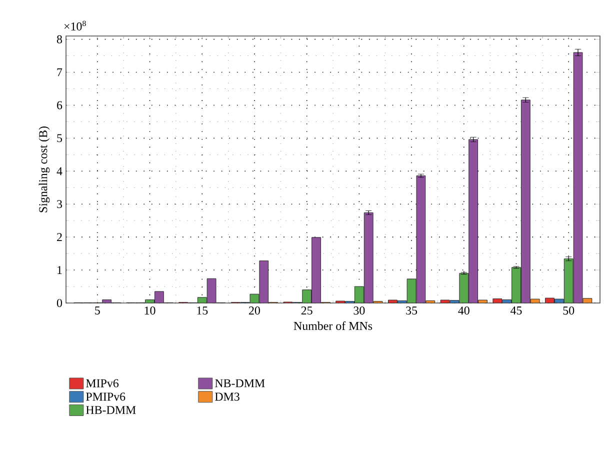  Describe the element at coordinates (59, 39) in the screenshot. I see `y-tick-label: 8` at that location.